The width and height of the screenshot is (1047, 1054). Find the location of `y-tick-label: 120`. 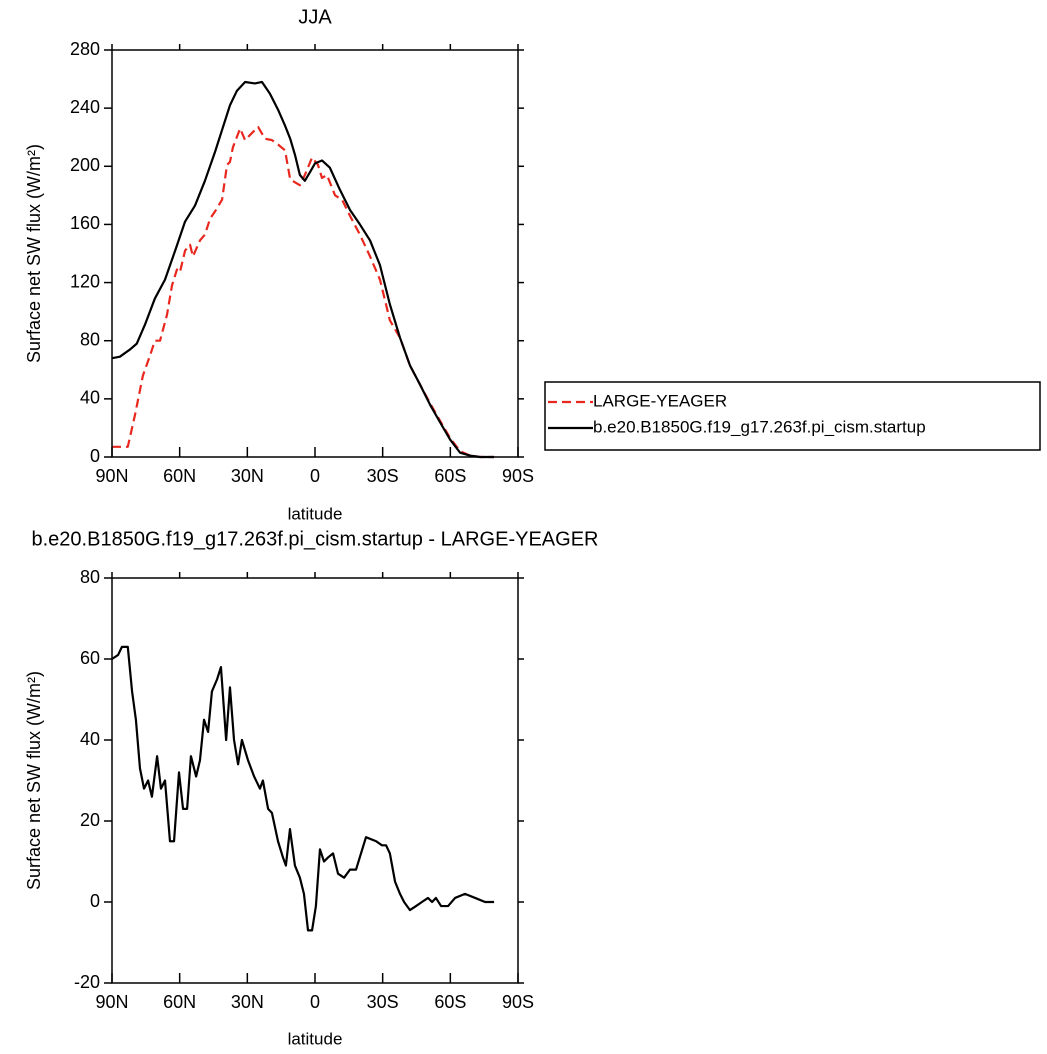

y-tick-label: 120 is located at coordinates (85, 281).